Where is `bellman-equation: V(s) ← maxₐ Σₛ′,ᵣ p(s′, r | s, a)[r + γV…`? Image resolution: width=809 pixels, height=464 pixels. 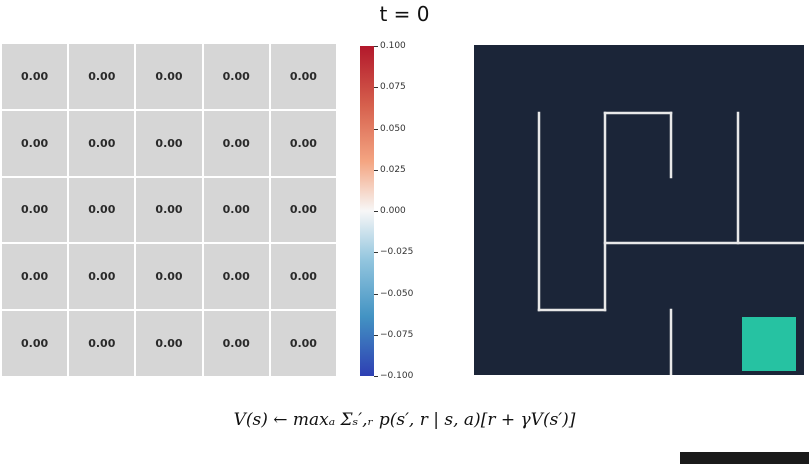 bellman-equation: V(s) ← maxₐ Σₛ′,ᵣ p(s′, r | s, a)[r + γV… is located at coordinates (404, 420).